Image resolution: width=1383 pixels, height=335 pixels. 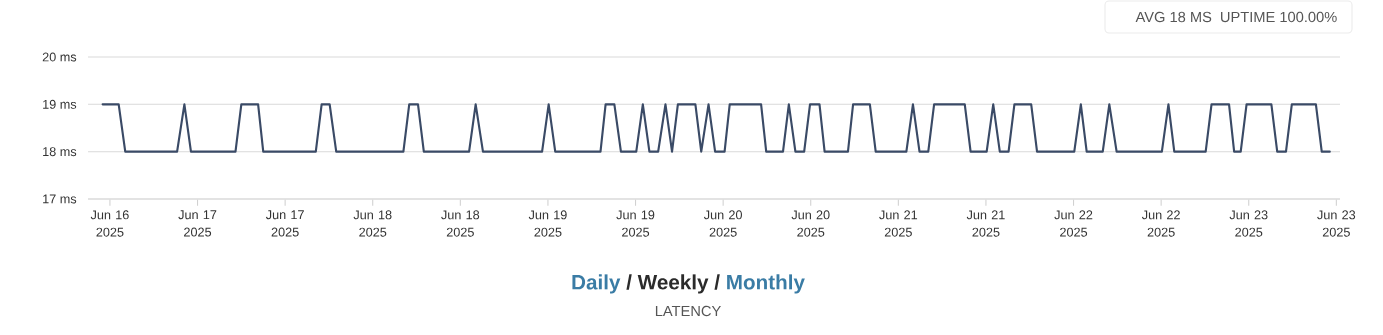 What do you see at coordinates (1279, 17) in the screenshot?
I see `text: UPTIME 100.00%` at bounding box center [1279, 17].